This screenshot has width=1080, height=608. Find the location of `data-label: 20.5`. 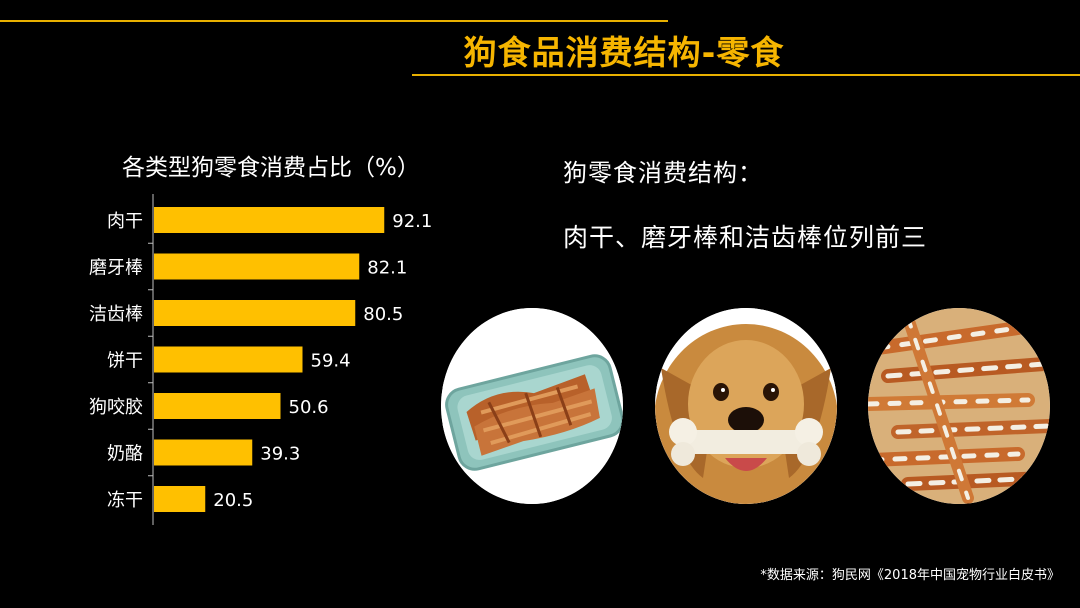

data-label: 20.5 is located at coordinates (233, 500).